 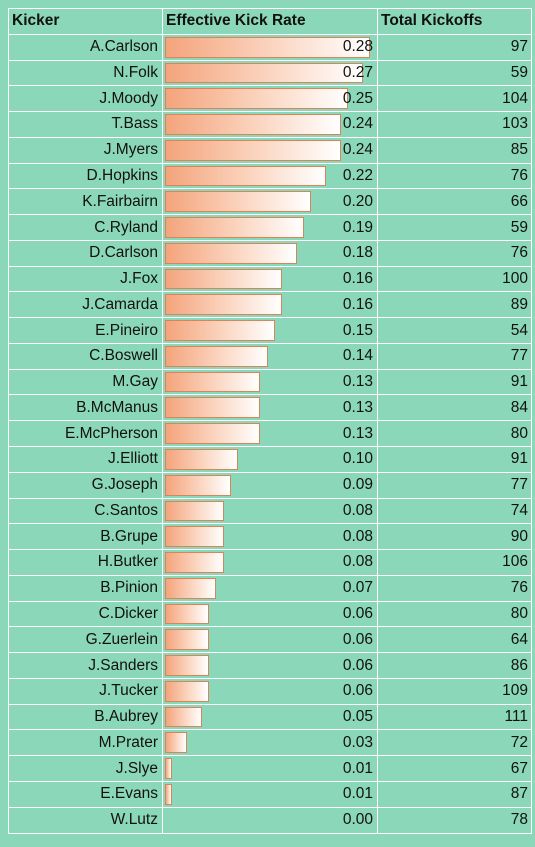 I want to click on kicker-name: J.Tucker, so click(x=85, y=691).